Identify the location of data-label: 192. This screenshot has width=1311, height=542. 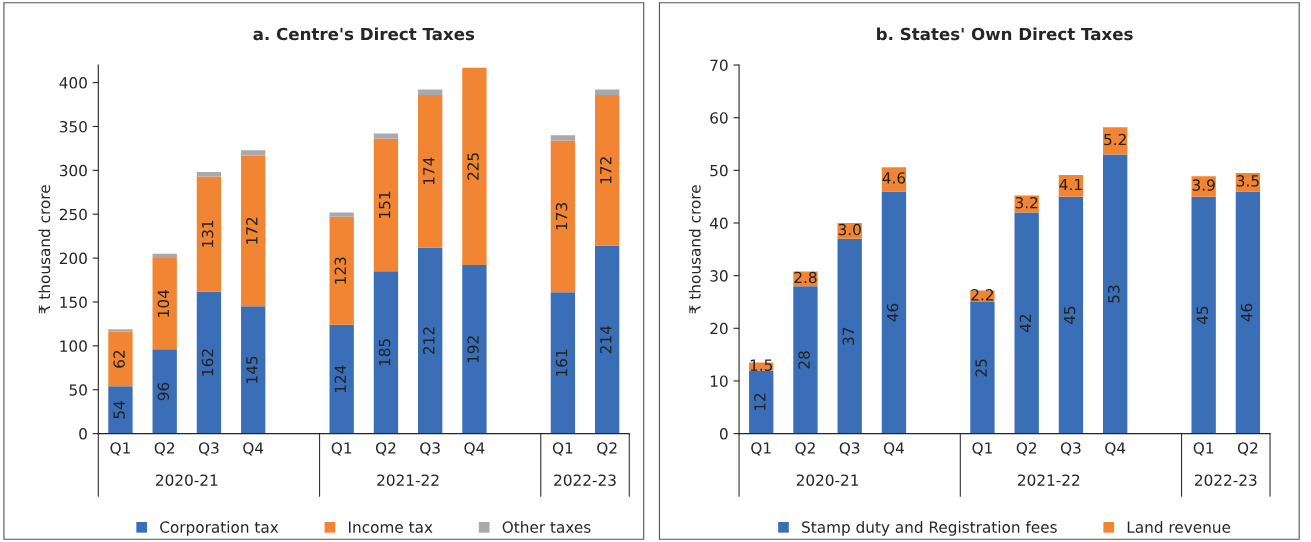
(473, 349).